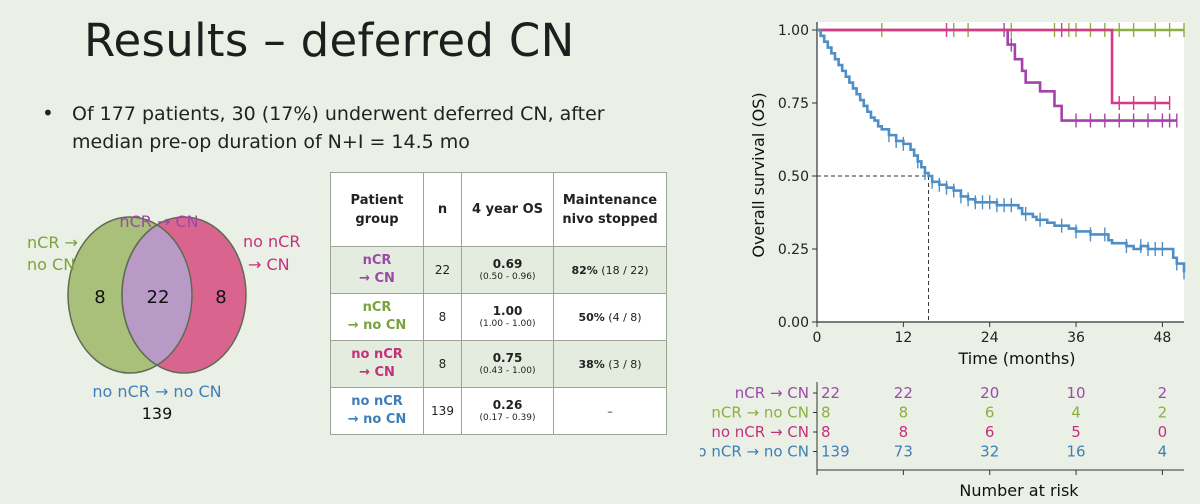  I want to click on n-cell: 22, so click(442, 270).